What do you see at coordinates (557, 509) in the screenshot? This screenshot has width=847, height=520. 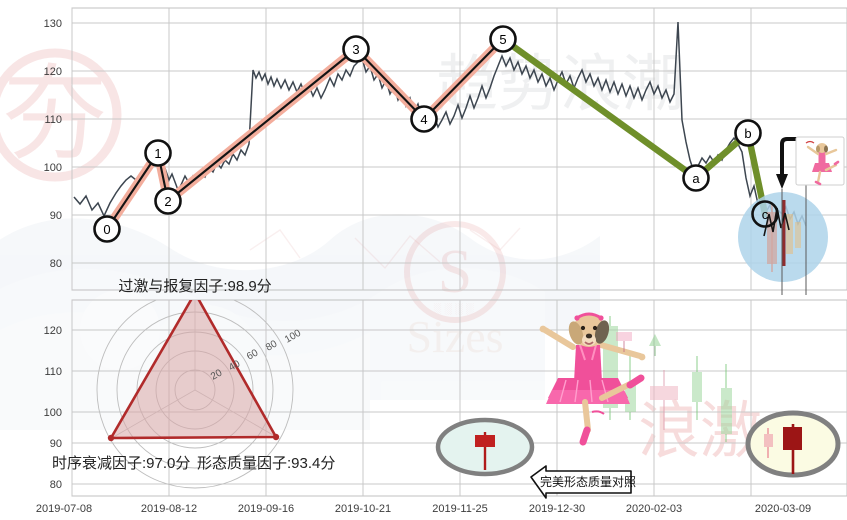 I see `xtick-5: 2019-12-30` at bounding box center [557, 509].